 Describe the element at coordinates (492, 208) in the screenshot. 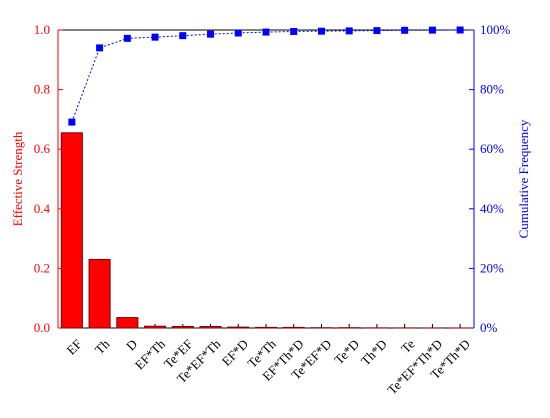

I see `y2-tick-label: 40%` at that location.